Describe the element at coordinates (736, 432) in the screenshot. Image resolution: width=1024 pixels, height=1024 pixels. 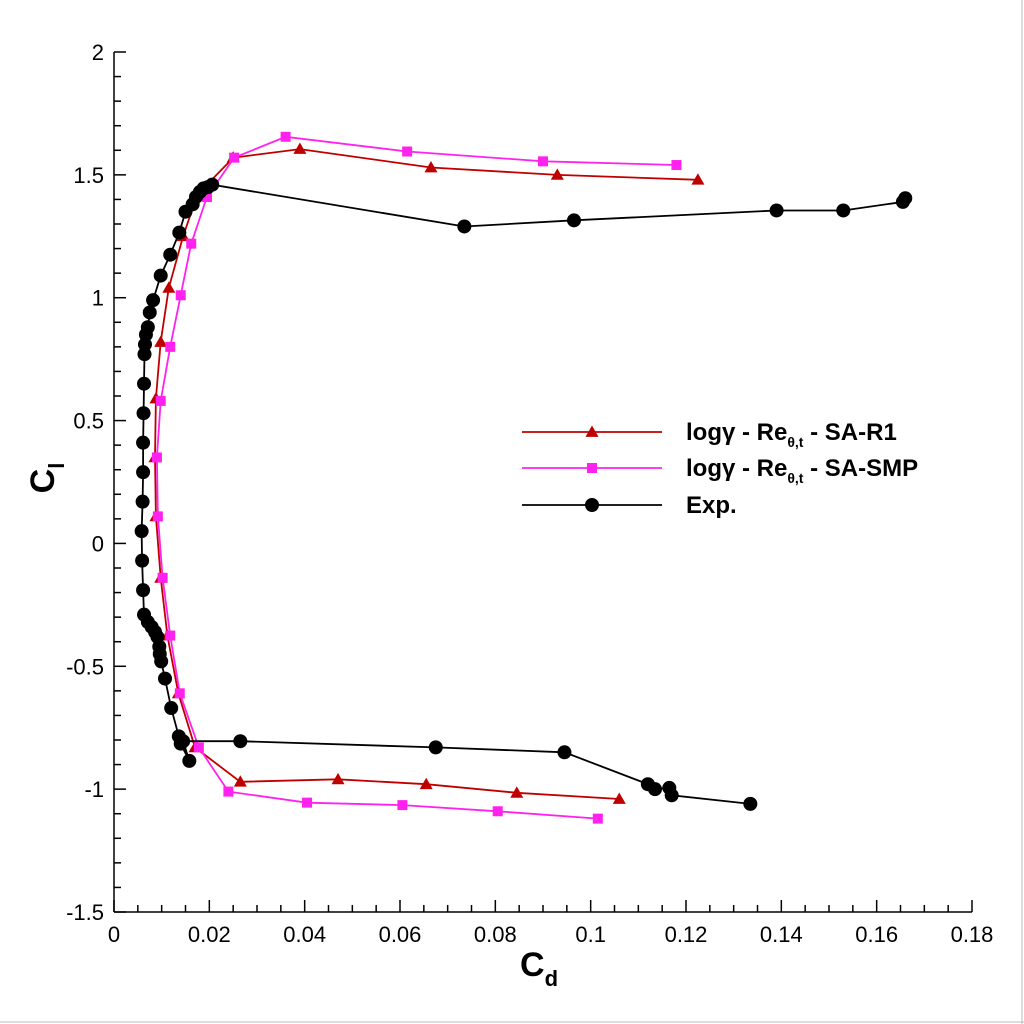
I see `legend-label-main: logγ - Re` at that location.